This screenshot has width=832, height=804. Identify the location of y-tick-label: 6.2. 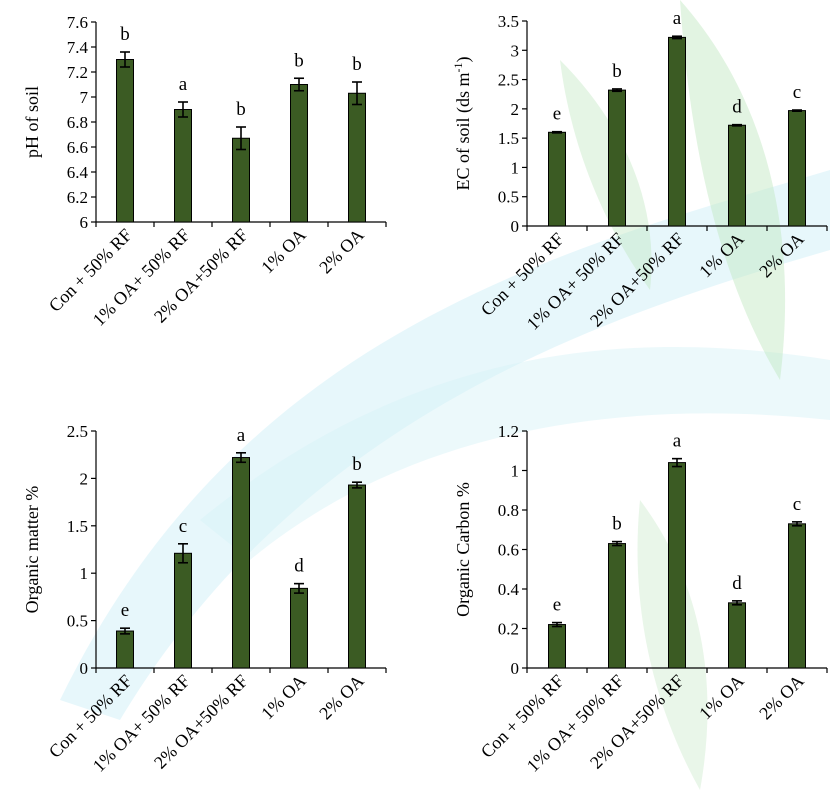
(77, 197).